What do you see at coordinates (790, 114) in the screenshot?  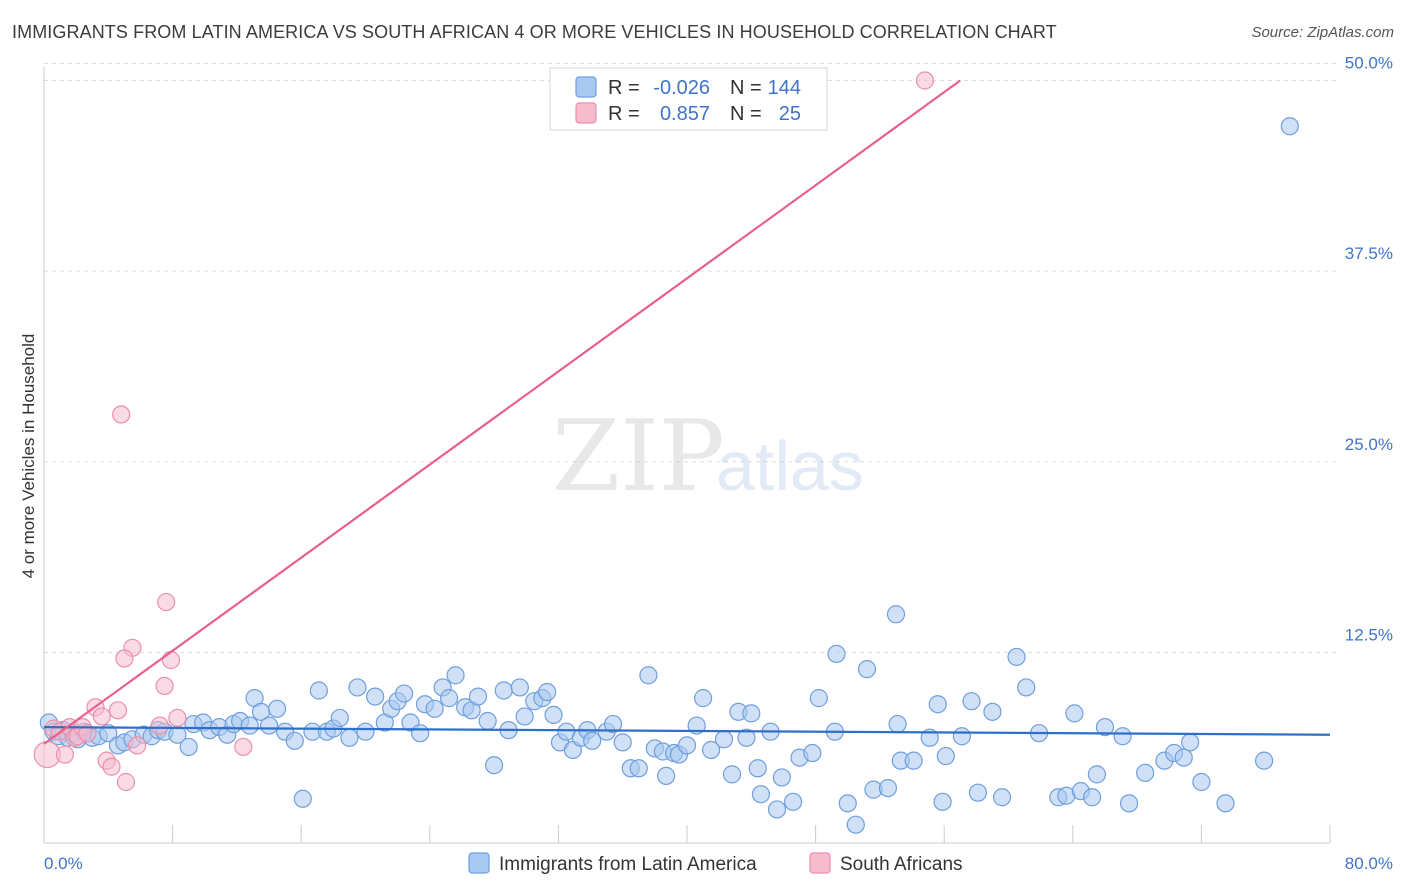 I see `stats-n-value-pink: 25` at bounding box center [790, 114].